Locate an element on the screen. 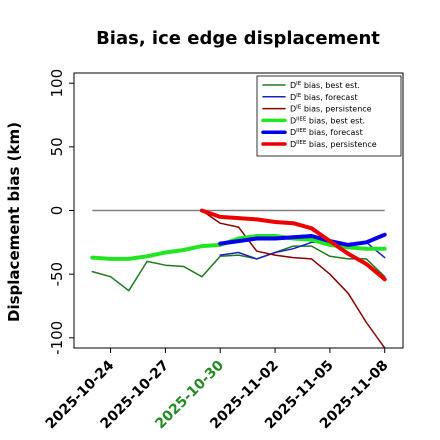 This screenshot has height=440, width=440. y-tick-label: 0 is located at coordinates (57, 211).